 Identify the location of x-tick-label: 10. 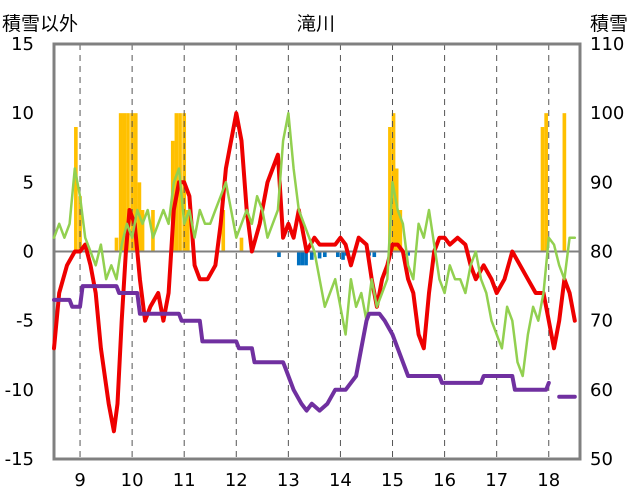
(132, 480).